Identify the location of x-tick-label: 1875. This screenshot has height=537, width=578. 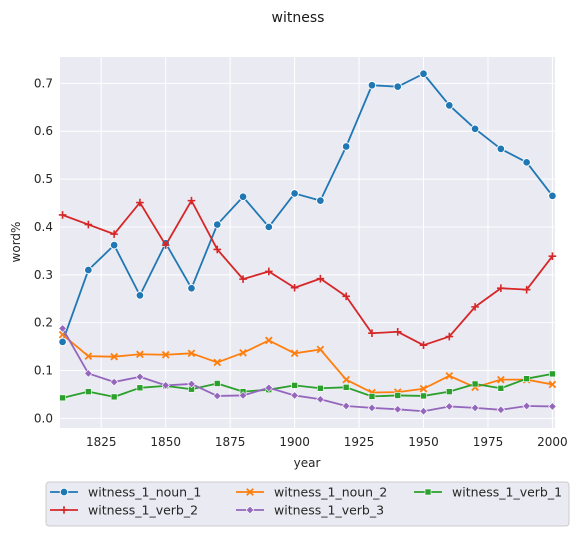
(230, 442).